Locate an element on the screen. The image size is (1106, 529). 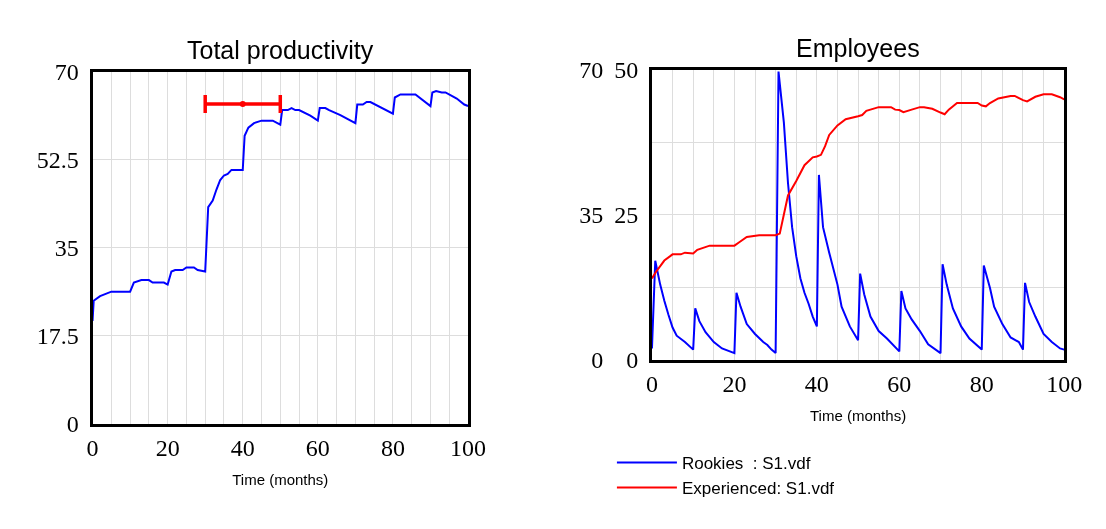
line-series is located at coordinates (858, 186).